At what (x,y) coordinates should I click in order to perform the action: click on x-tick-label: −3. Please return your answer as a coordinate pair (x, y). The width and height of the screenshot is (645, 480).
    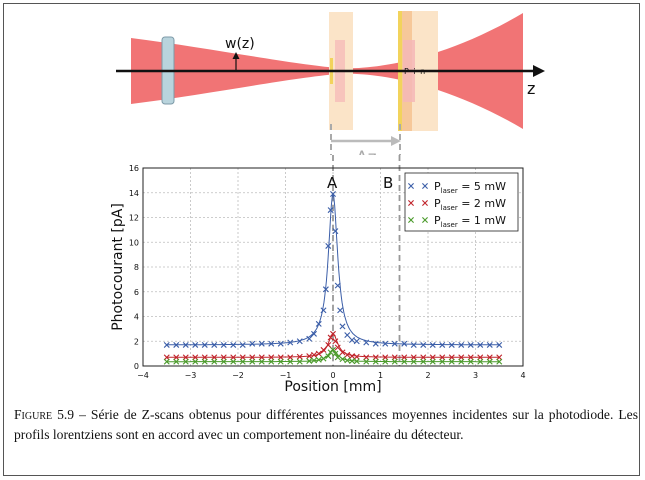
    Looking at the image, I should click on (191, 375).